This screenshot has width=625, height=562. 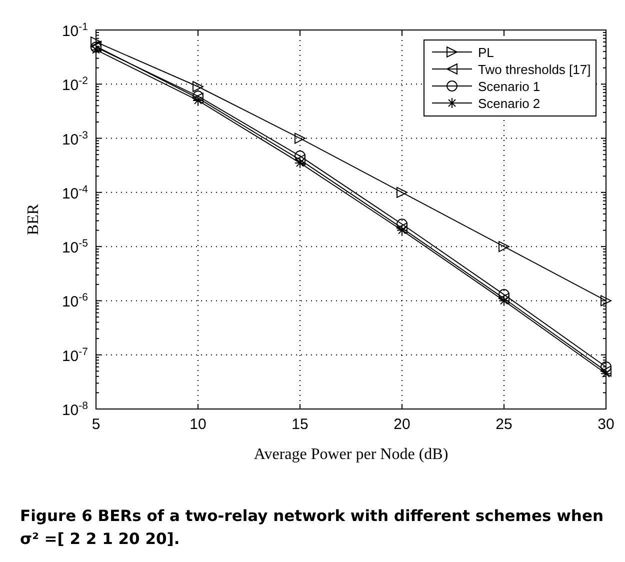 What do you see at coordinates (300, 424) in the screenshot?
I see `x-tick-label: 15` at bounding box center [300, 424].